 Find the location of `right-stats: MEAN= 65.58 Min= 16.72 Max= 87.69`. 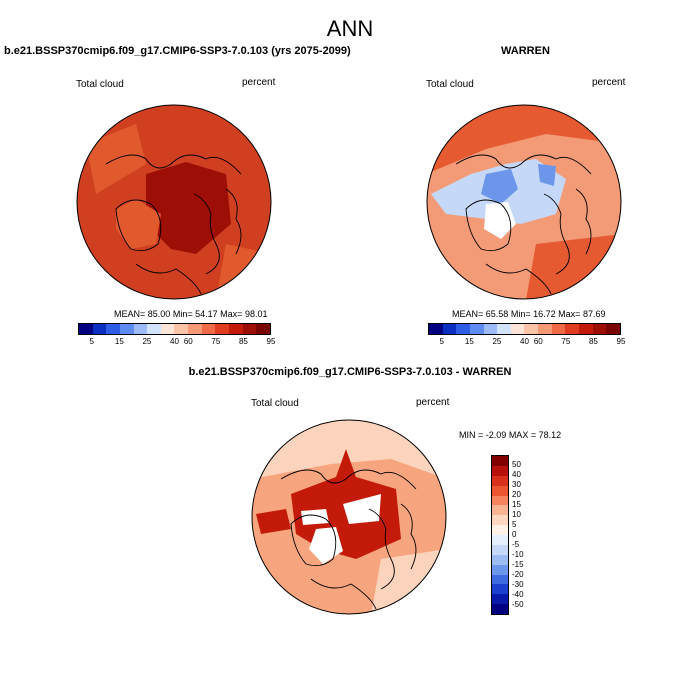

right-stats: MEAN= 65.58 Min= 16.72 Max= 87.69 is located at coordinates (528, 314).